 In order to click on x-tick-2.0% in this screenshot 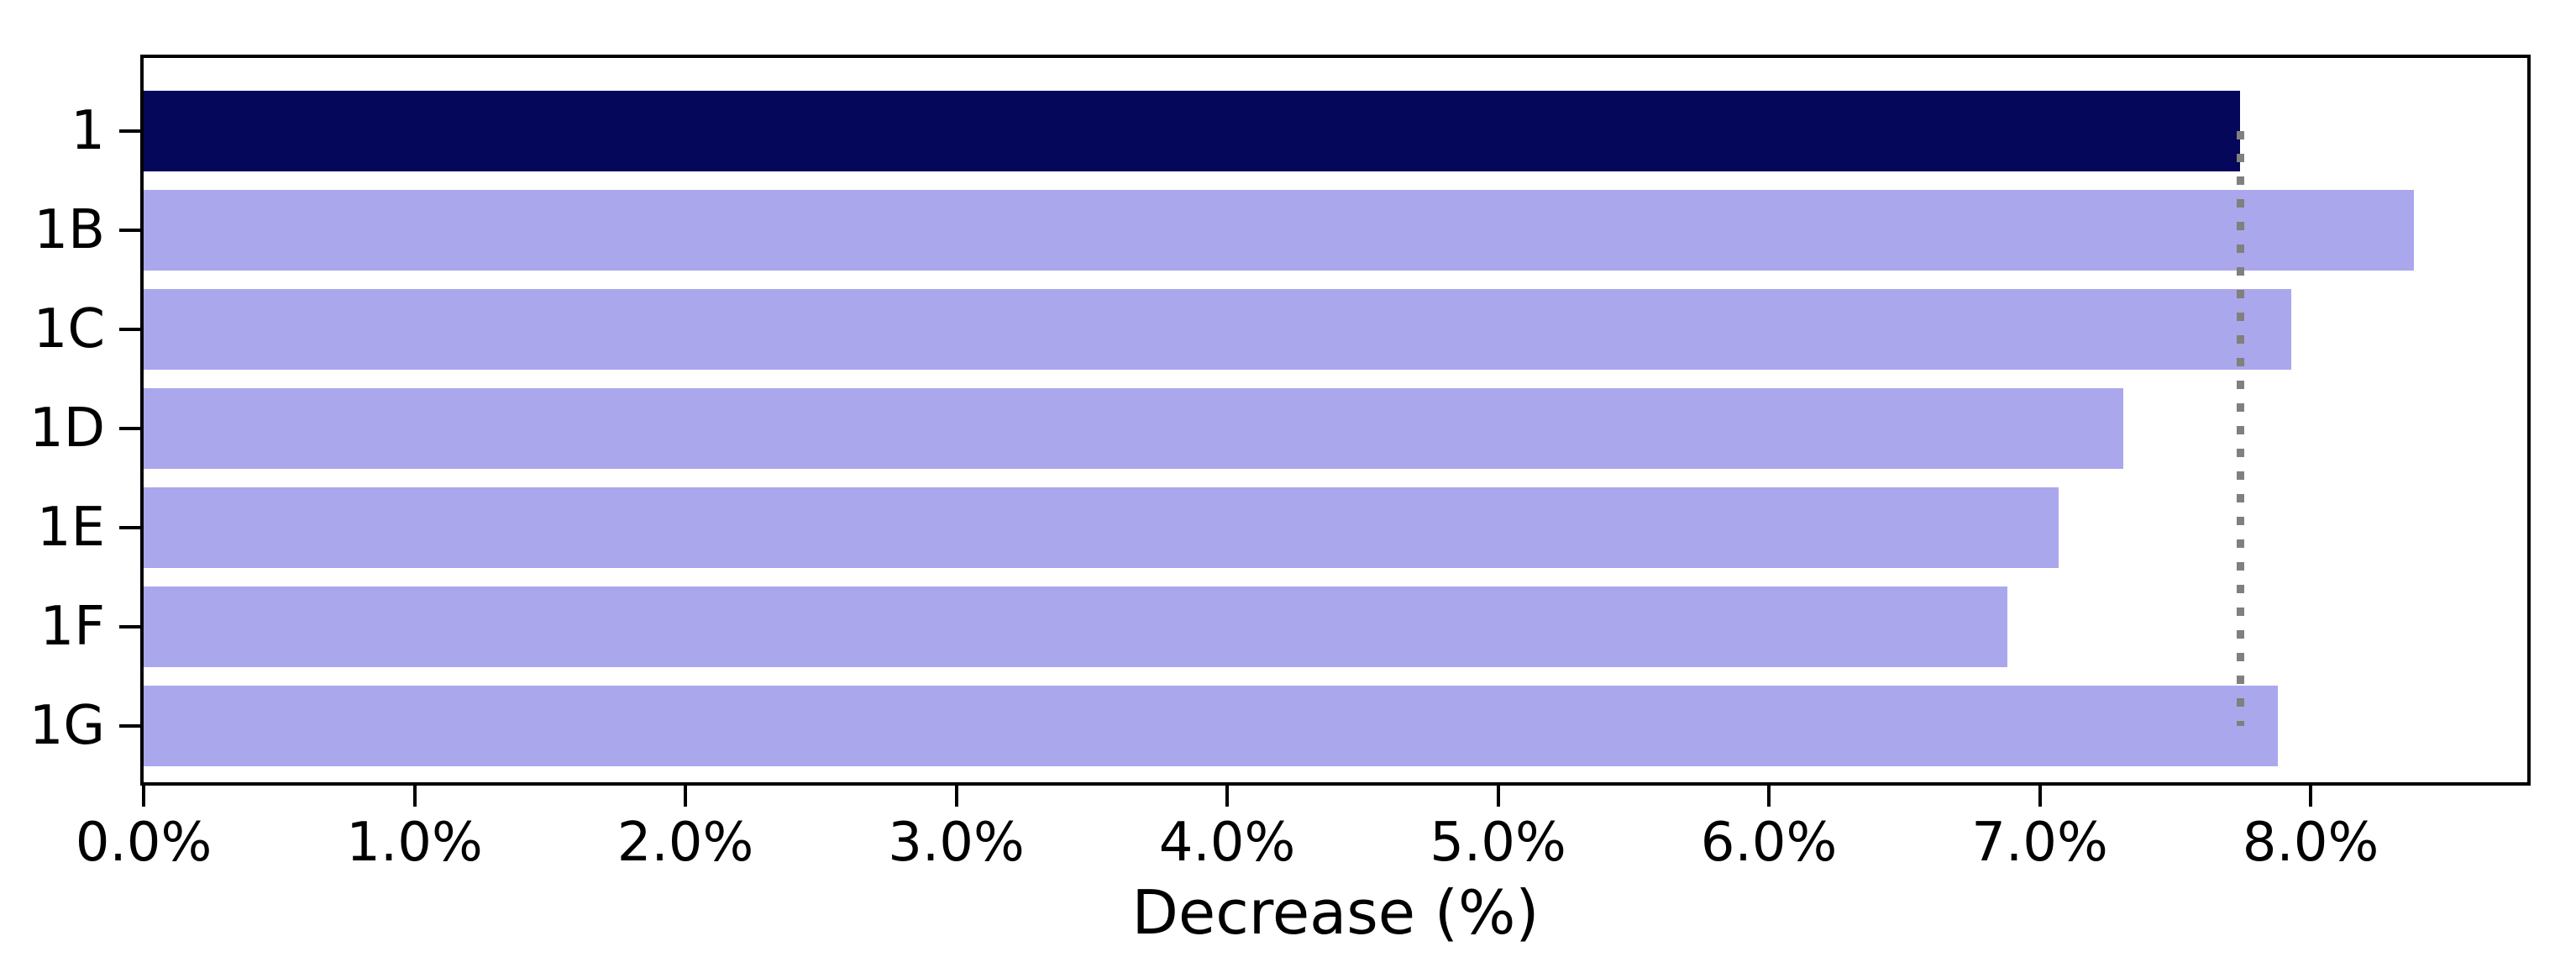, I will do `click(685, 796)`.